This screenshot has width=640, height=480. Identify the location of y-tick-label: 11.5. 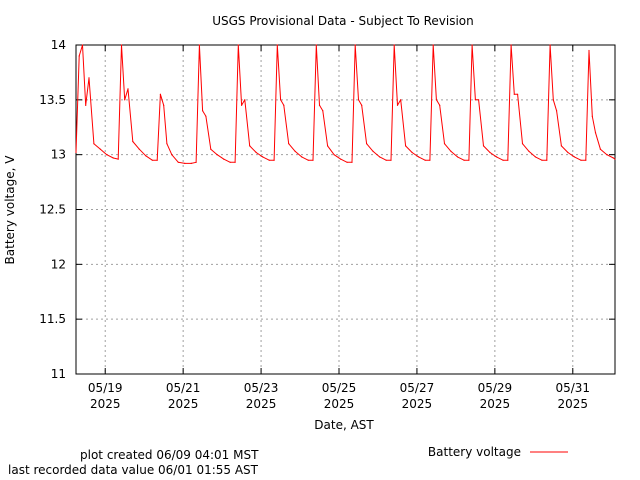
(52, 319).